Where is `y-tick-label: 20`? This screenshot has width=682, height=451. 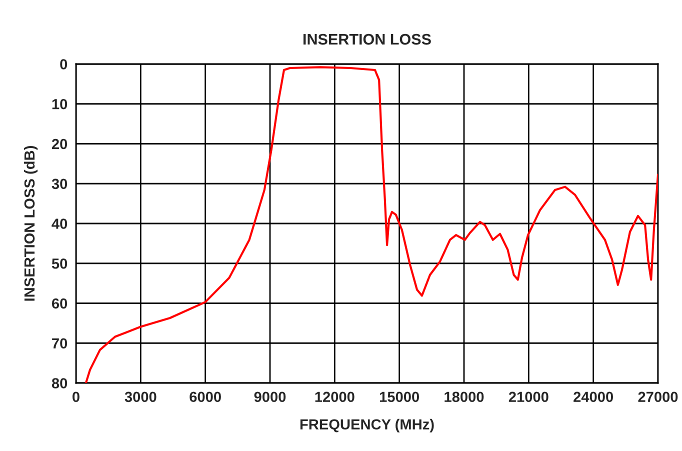 y-tick-label: 20 is located at coordinates (60, 144).